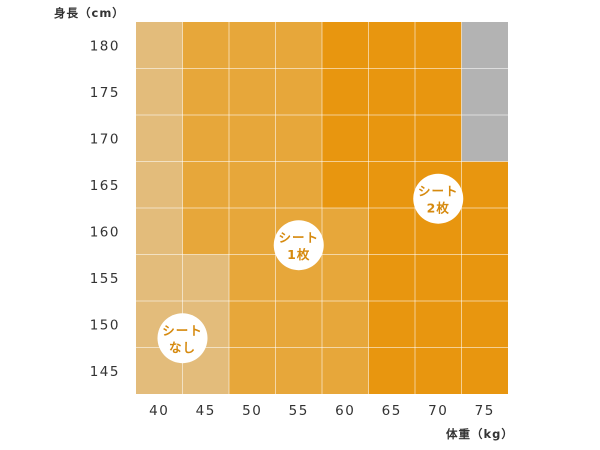  I want to click on y-axis-ticks: 180 175 170 165 160 155 150 145, so click(105, 209).